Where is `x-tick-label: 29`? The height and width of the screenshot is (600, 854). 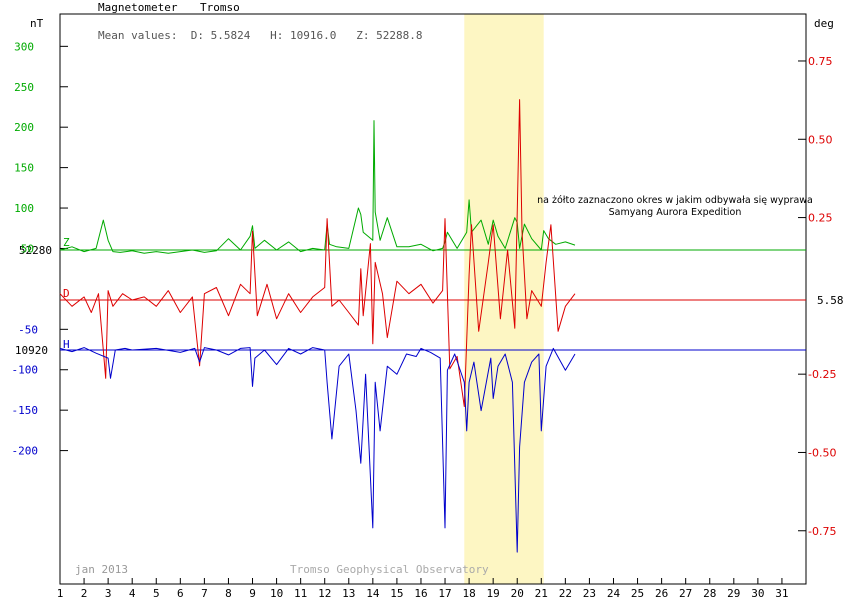 x-tick-label: 29 is located at coordinates (733, 593).